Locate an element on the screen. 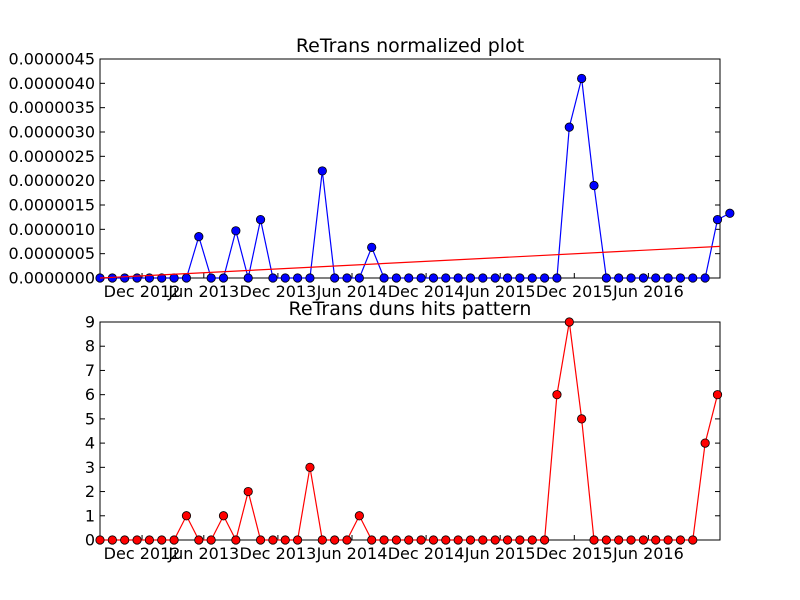 The image size is (800, 600). y-tick-label: 2 is located at coordinates (90, 491).